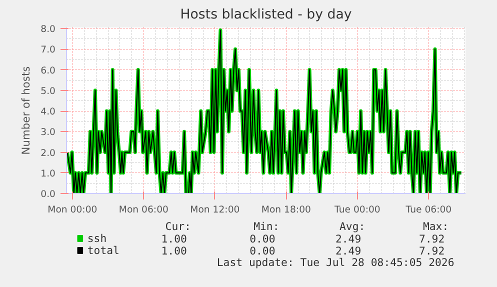 The height and width of the screenshot is (287, 497). Describe the element at coordinates (26, 110) in the screenshot. I see `y-axis-title: Number of hosts` at that location.